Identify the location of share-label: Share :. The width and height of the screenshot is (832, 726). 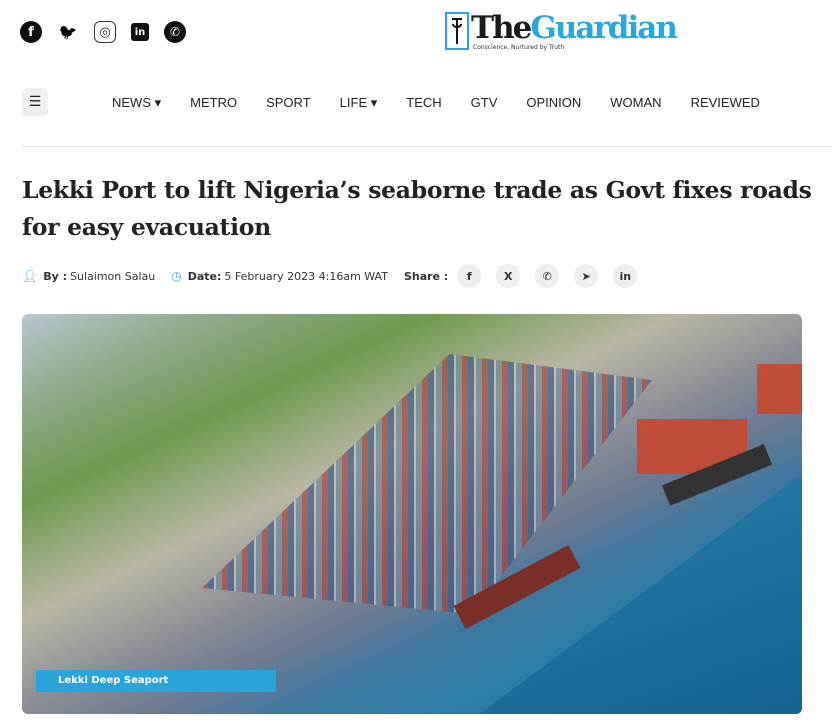
(426, 276).